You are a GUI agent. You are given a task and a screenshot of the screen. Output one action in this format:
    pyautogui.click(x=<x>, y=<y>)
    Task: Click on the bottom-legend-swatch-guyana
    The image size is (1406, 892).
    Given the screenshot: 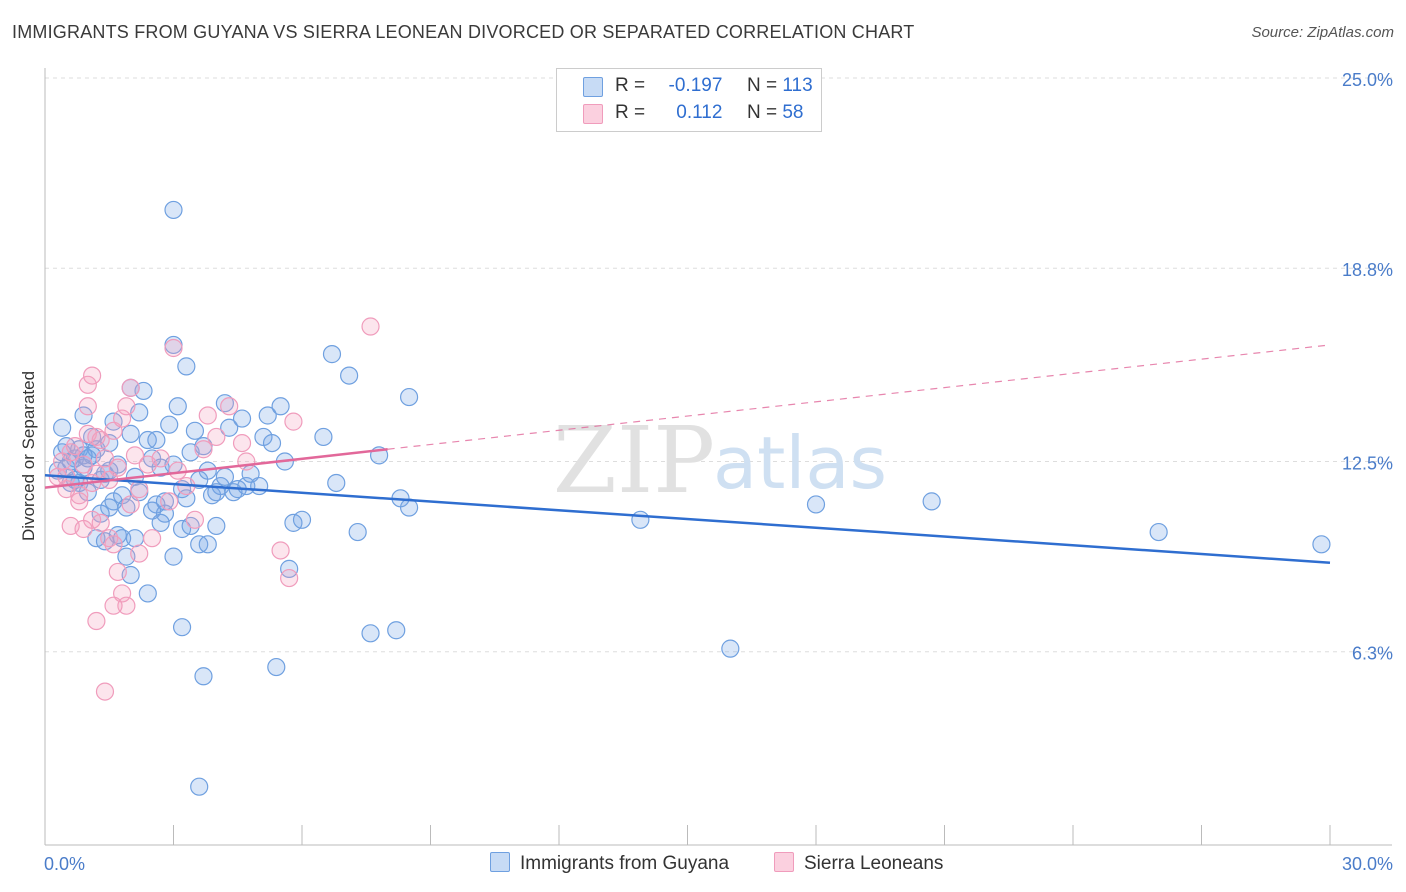 What is the action you would take?
    pyautogui.click(x=500, y=862)
    